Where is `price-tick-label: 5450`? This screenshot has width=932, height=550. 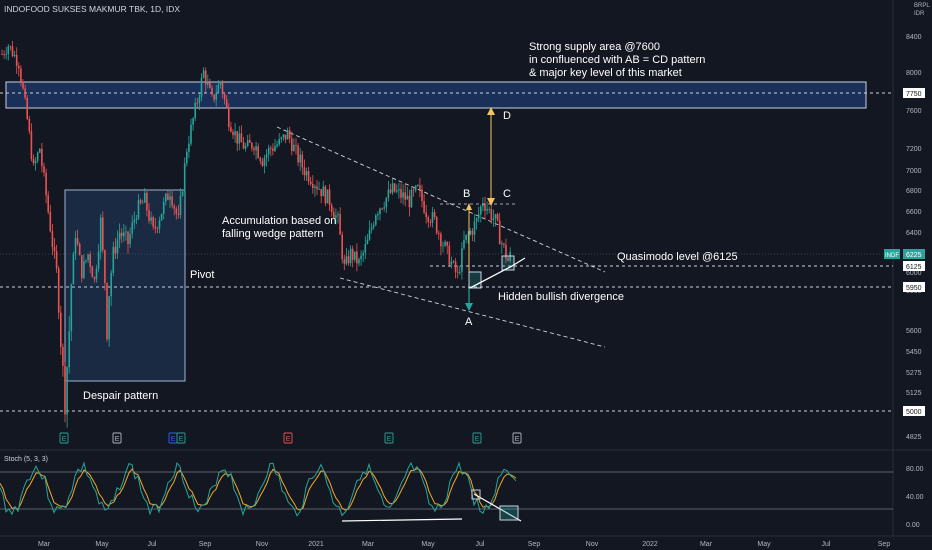 price-tick-label: 5450 is located at coordinates (914, 352).